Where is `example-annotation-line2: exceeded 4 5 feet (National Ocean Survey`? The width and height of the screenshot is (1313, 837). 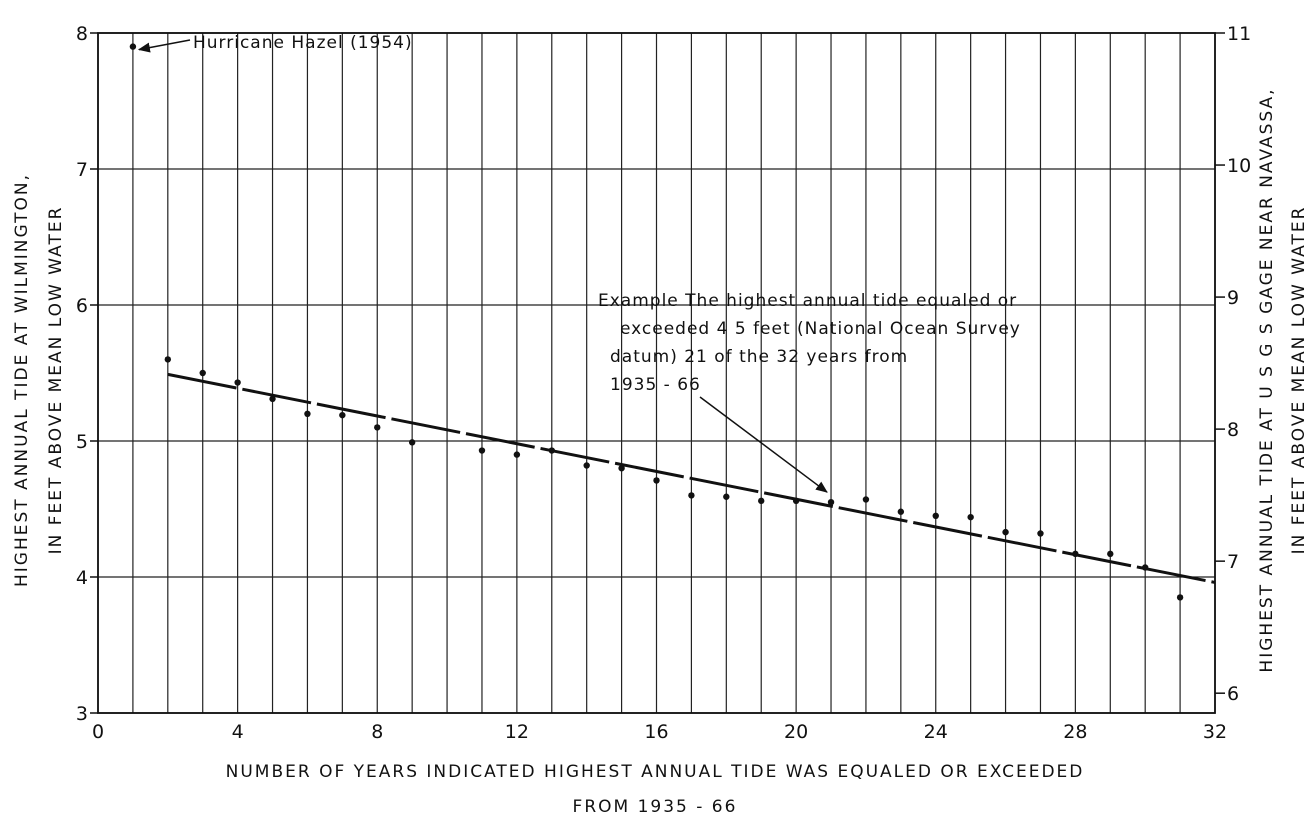
example-annotation-line2: exceeded 4 5 feet (National Ocean Survey is located at coordinates (820, 329).